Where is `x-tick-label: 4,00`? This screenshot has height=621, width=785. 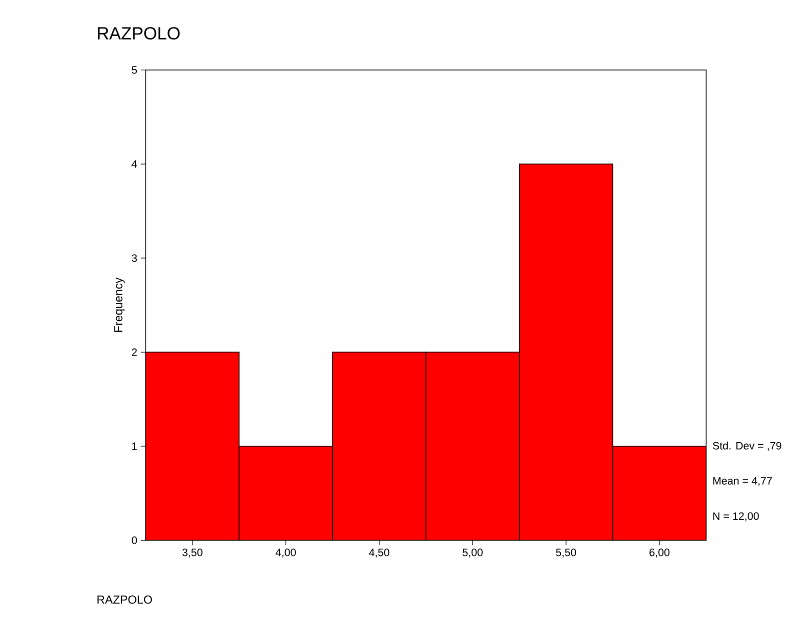 x-tick-label: 4,00 is located at coordinates (286, 553).